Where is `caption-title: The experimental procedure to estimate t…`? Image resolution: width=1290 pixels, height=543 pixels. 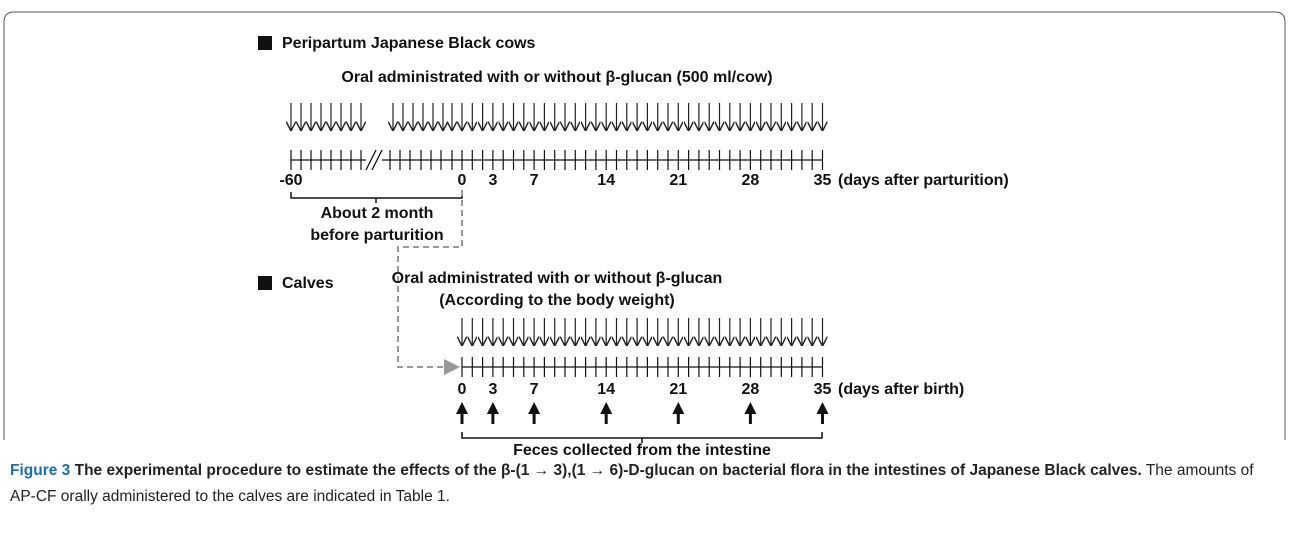
caption-title: The experimental procedure to estimate t… is located at coordinates (608, 470).